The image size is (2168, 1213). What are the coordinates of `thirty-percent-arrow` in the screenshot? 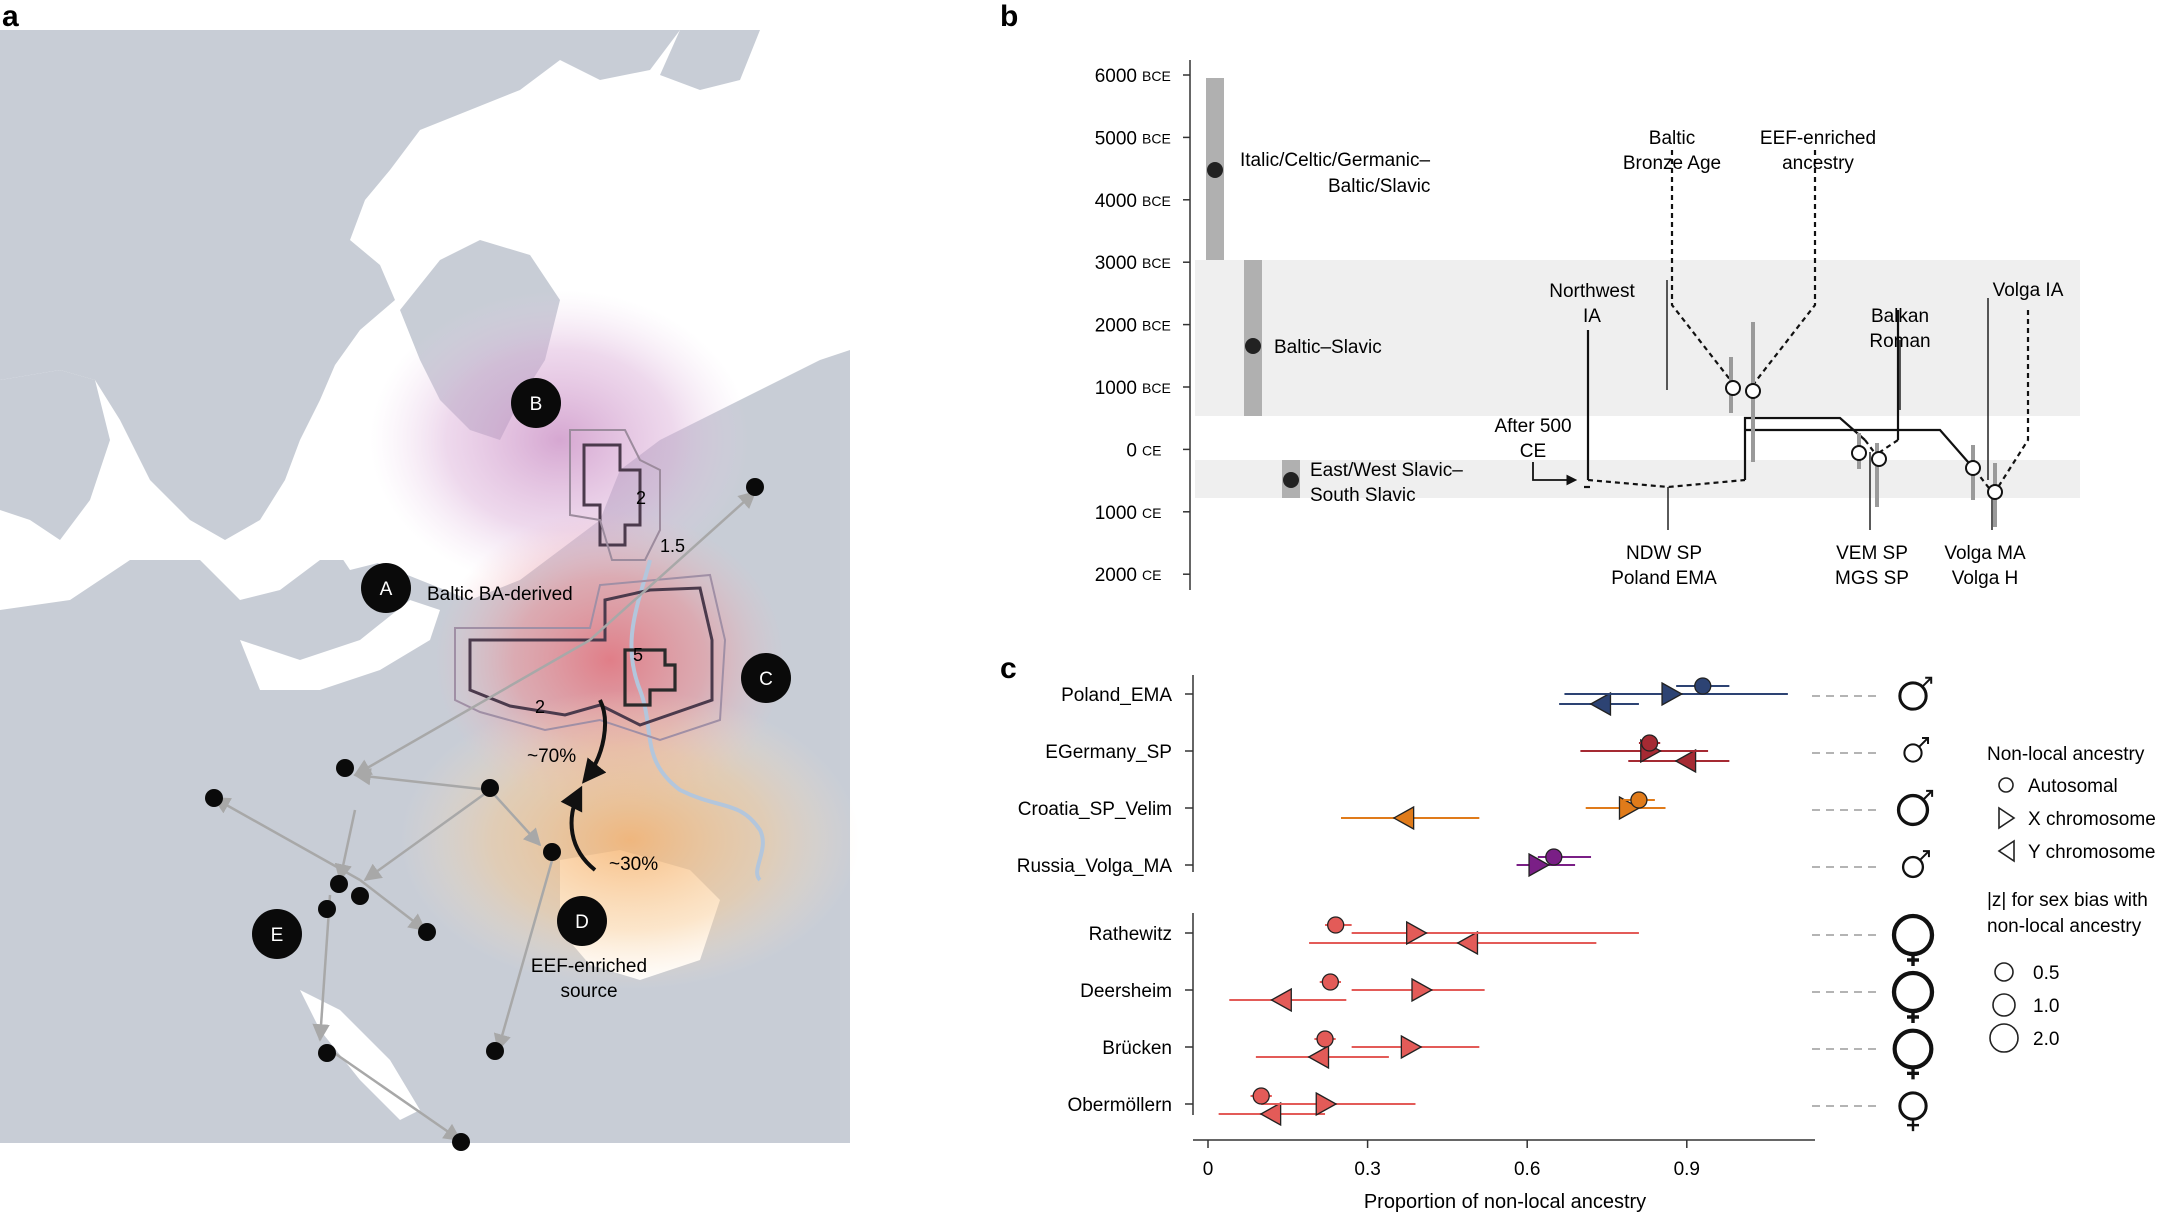 It's located at (578, 828).